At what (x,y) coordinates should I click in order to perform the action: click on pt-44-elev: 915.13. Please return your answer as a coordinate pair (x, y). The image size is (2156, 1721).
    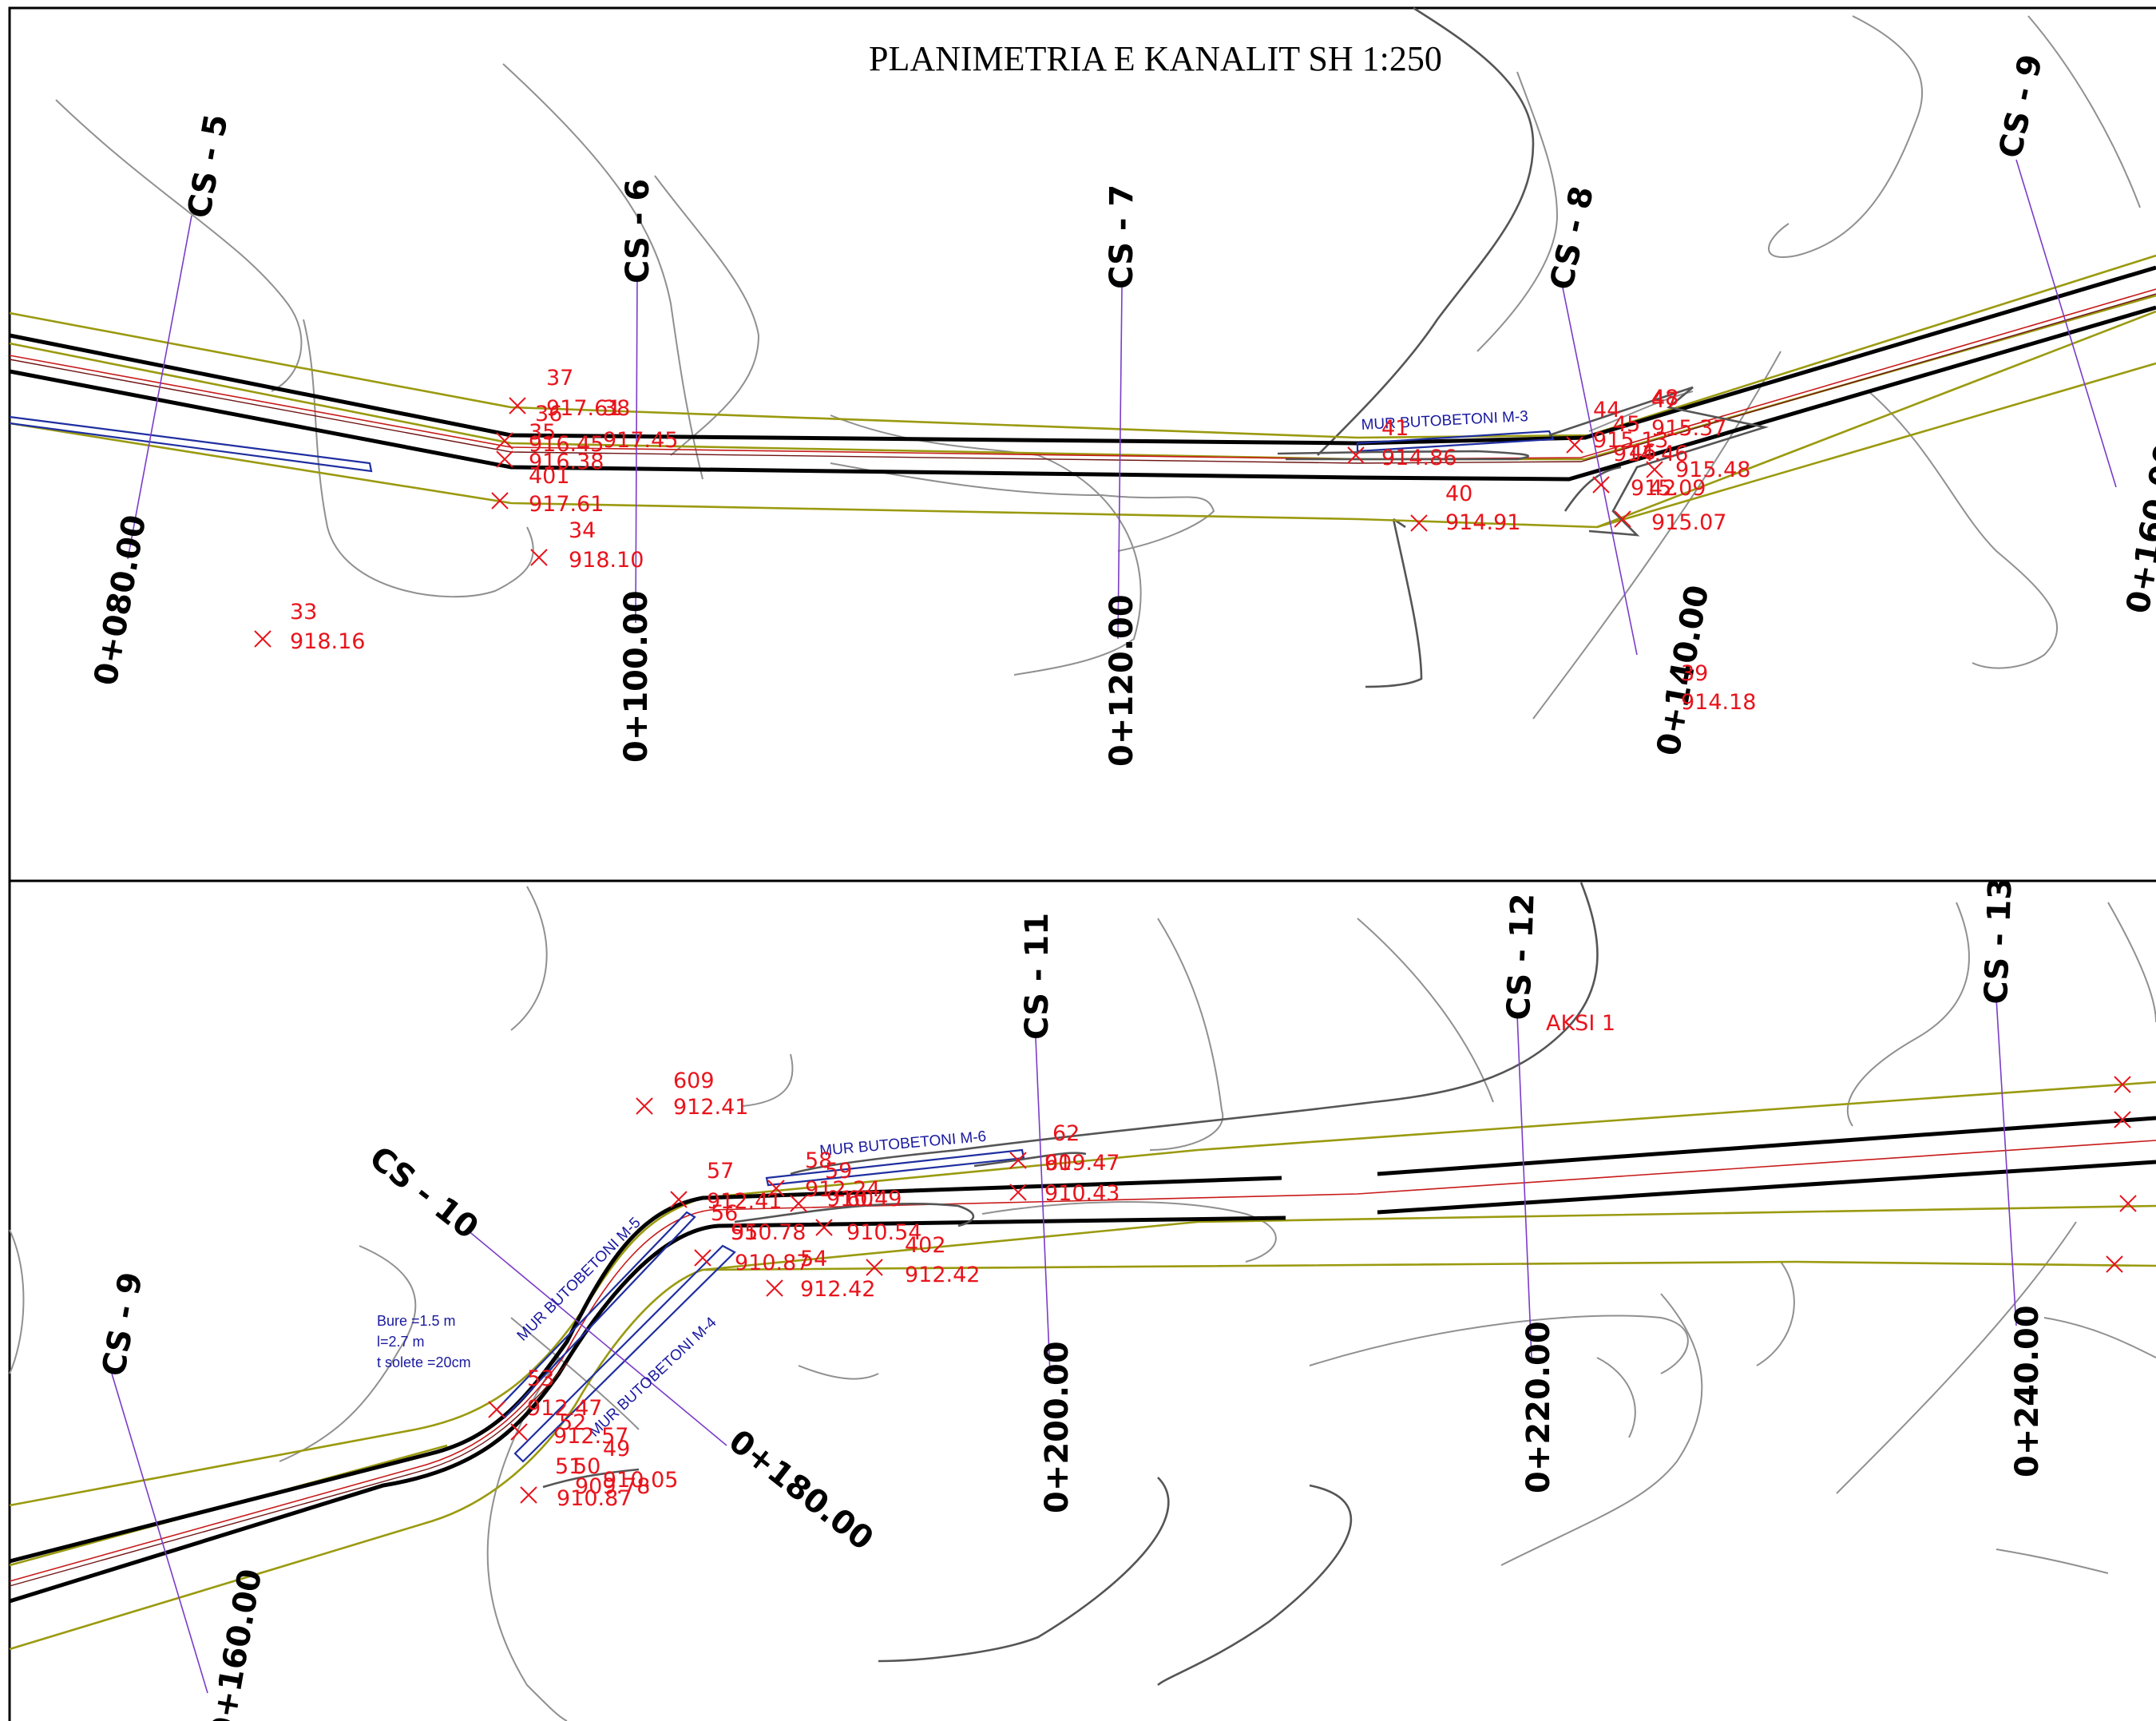
    Looking at the image, I should click on (1630, 440).